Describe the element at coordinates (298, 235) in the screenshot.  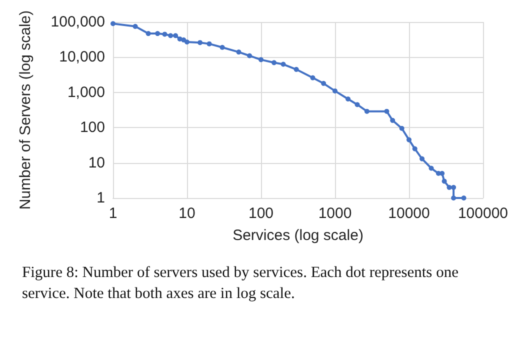
I see `x-axis-title: Services (log scale)` at that location.